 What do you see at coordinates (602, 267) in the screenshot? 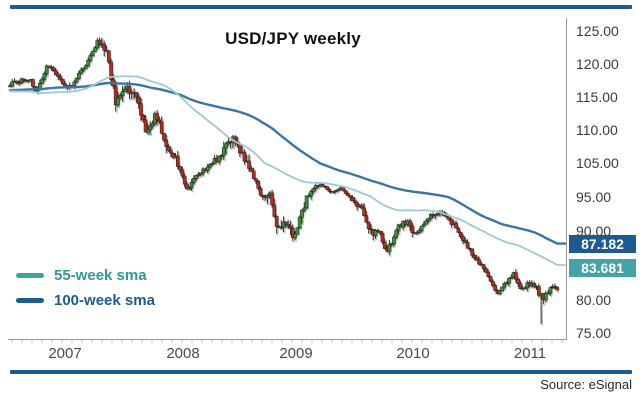
I see `price-badge-55w-sma: 83.681` at bounding box center [602, 267].